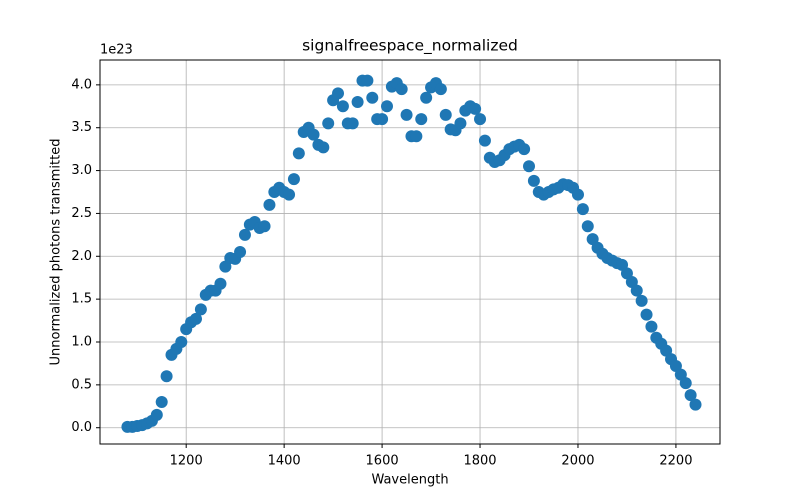 The image size is (800, 500). Describe the element at coordinates (675, 461) in the screenshot. I see `x-tick-label: 2200` at that location.